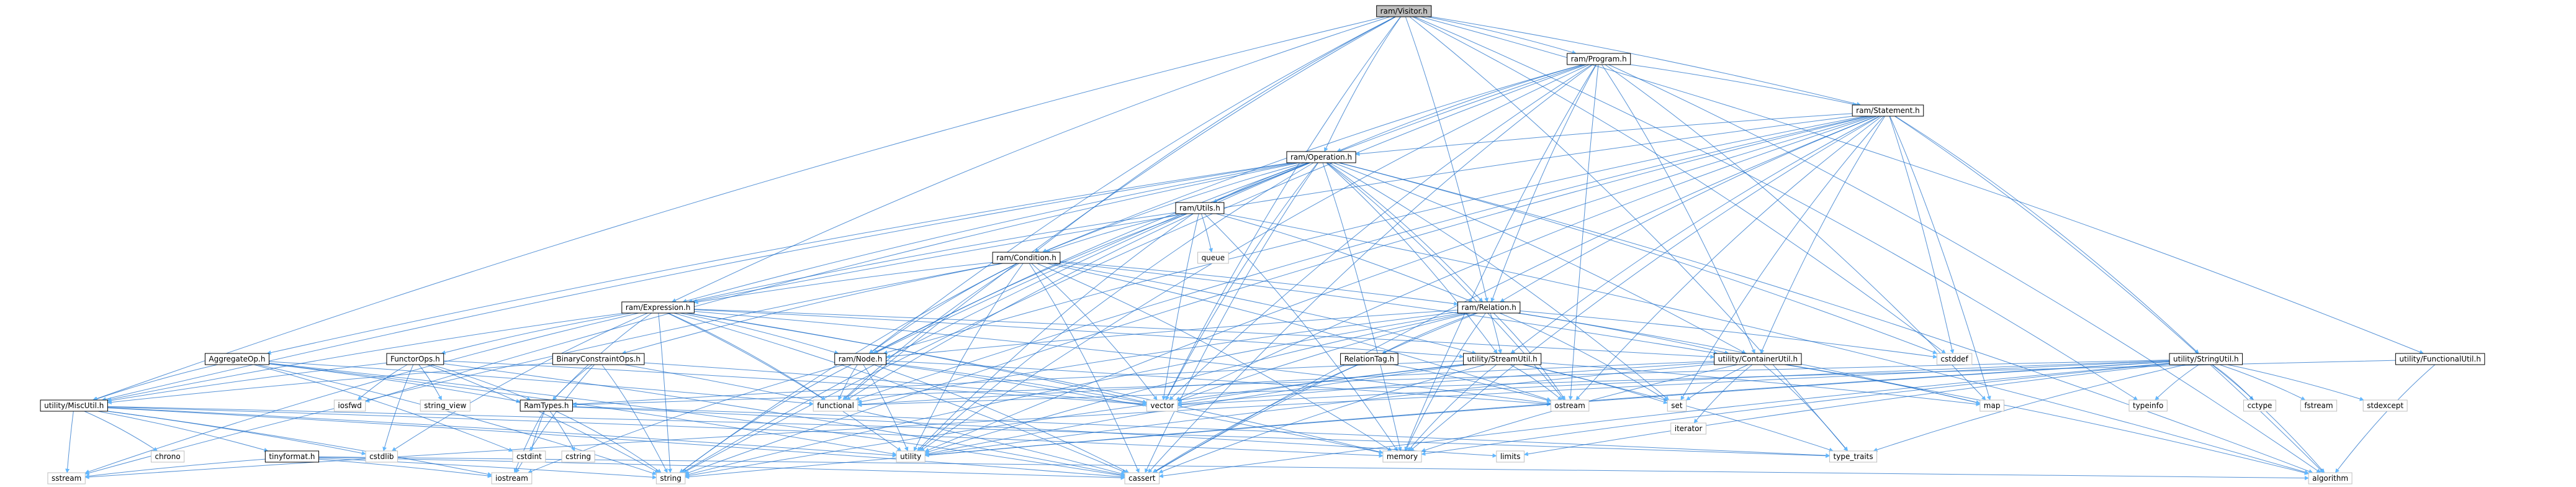  I want to click on node-iterator: iterator, so click(1688, 429).